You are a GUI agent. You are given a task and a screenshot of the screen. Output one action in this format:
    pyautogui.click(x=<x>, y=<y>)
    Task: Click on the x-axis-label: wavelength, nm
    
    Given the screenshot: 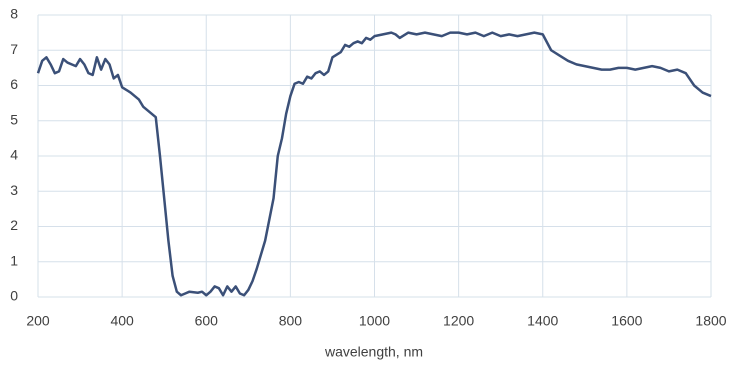 What is the action you would take?
    pyautogui.click(x=373, y=352)
    